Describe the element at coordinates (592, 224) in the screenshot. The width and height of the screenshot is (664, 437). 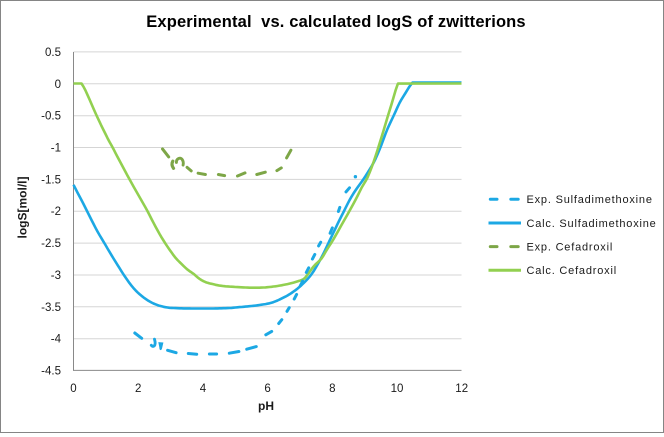
I see `svg-text: Calc. Sulfadimethoxine` at that location.